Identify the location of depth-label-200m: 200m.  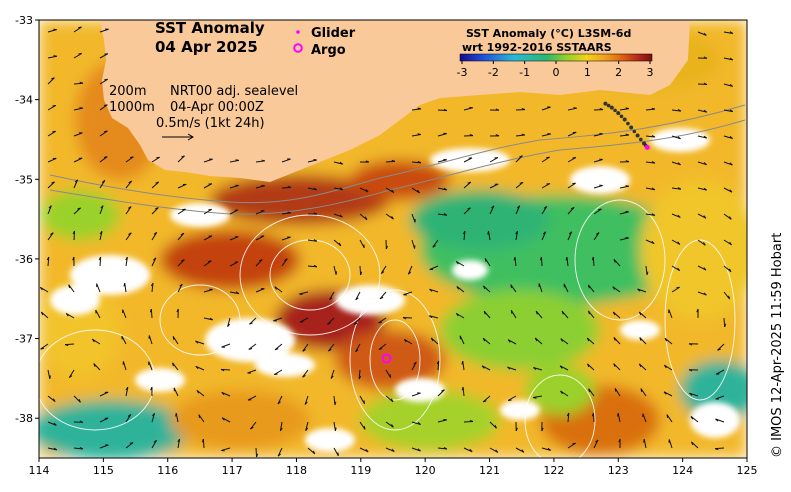
(127, 91).